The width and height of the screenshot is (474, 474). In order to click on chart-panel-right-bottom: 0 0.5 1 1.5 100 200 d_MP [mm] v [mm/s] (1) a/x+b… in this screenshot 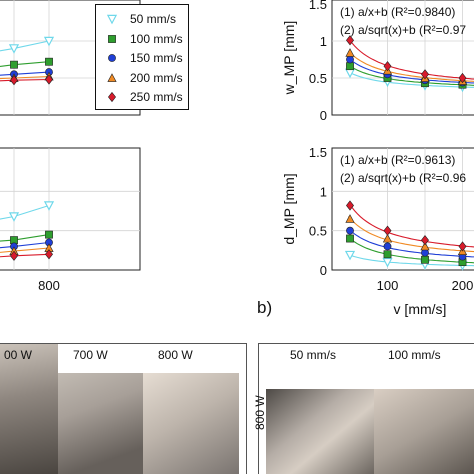, I will do `click(377, 231)`.